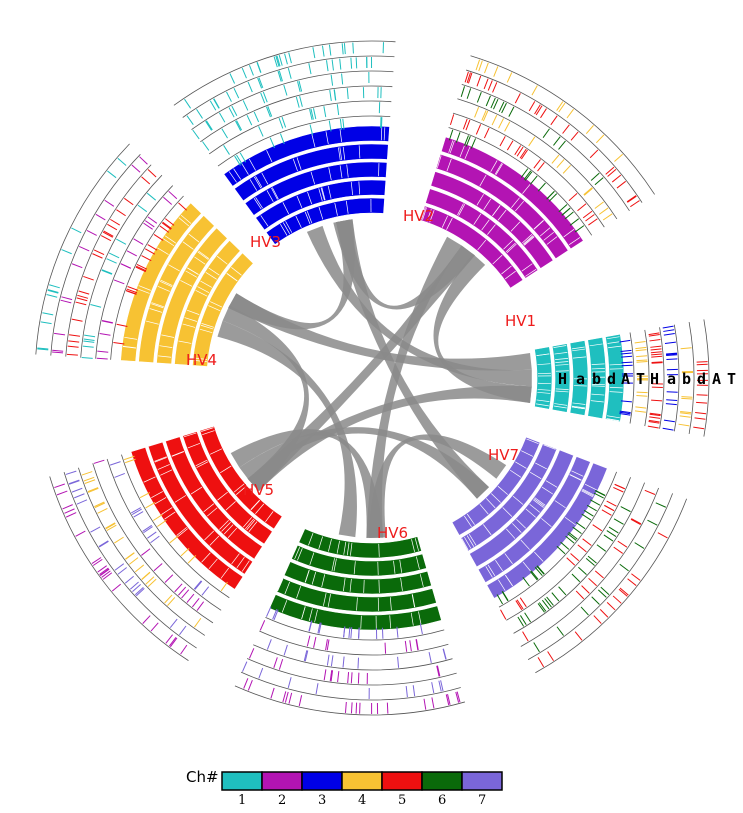  Describe the element at coordinates (201, 360) in the screenshot. I see `segment-label: HV4` at that location.